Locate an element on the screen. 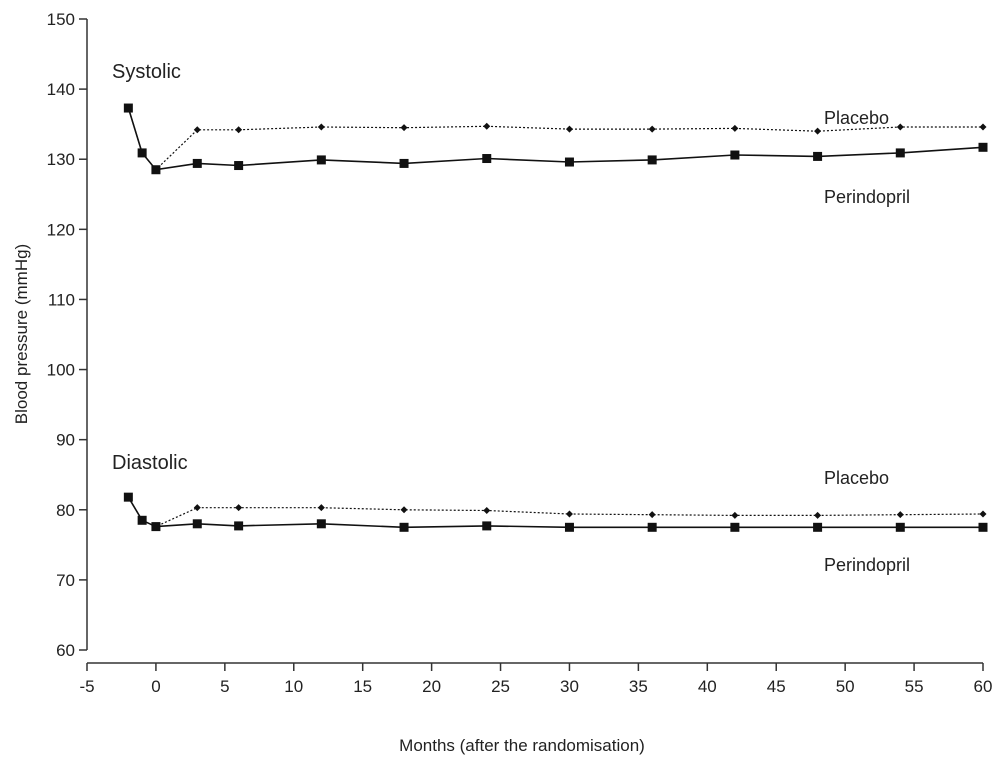  x-tick-label: 15 is located at coordinates (362, 686).